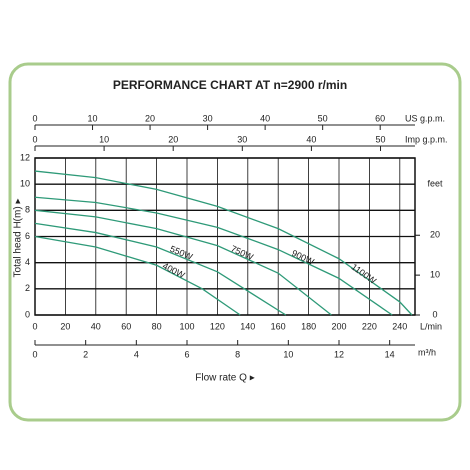  Describe the element at coordinates (186, 354) in the screenshot. I see `bottom-tick-label: 6` at that location.